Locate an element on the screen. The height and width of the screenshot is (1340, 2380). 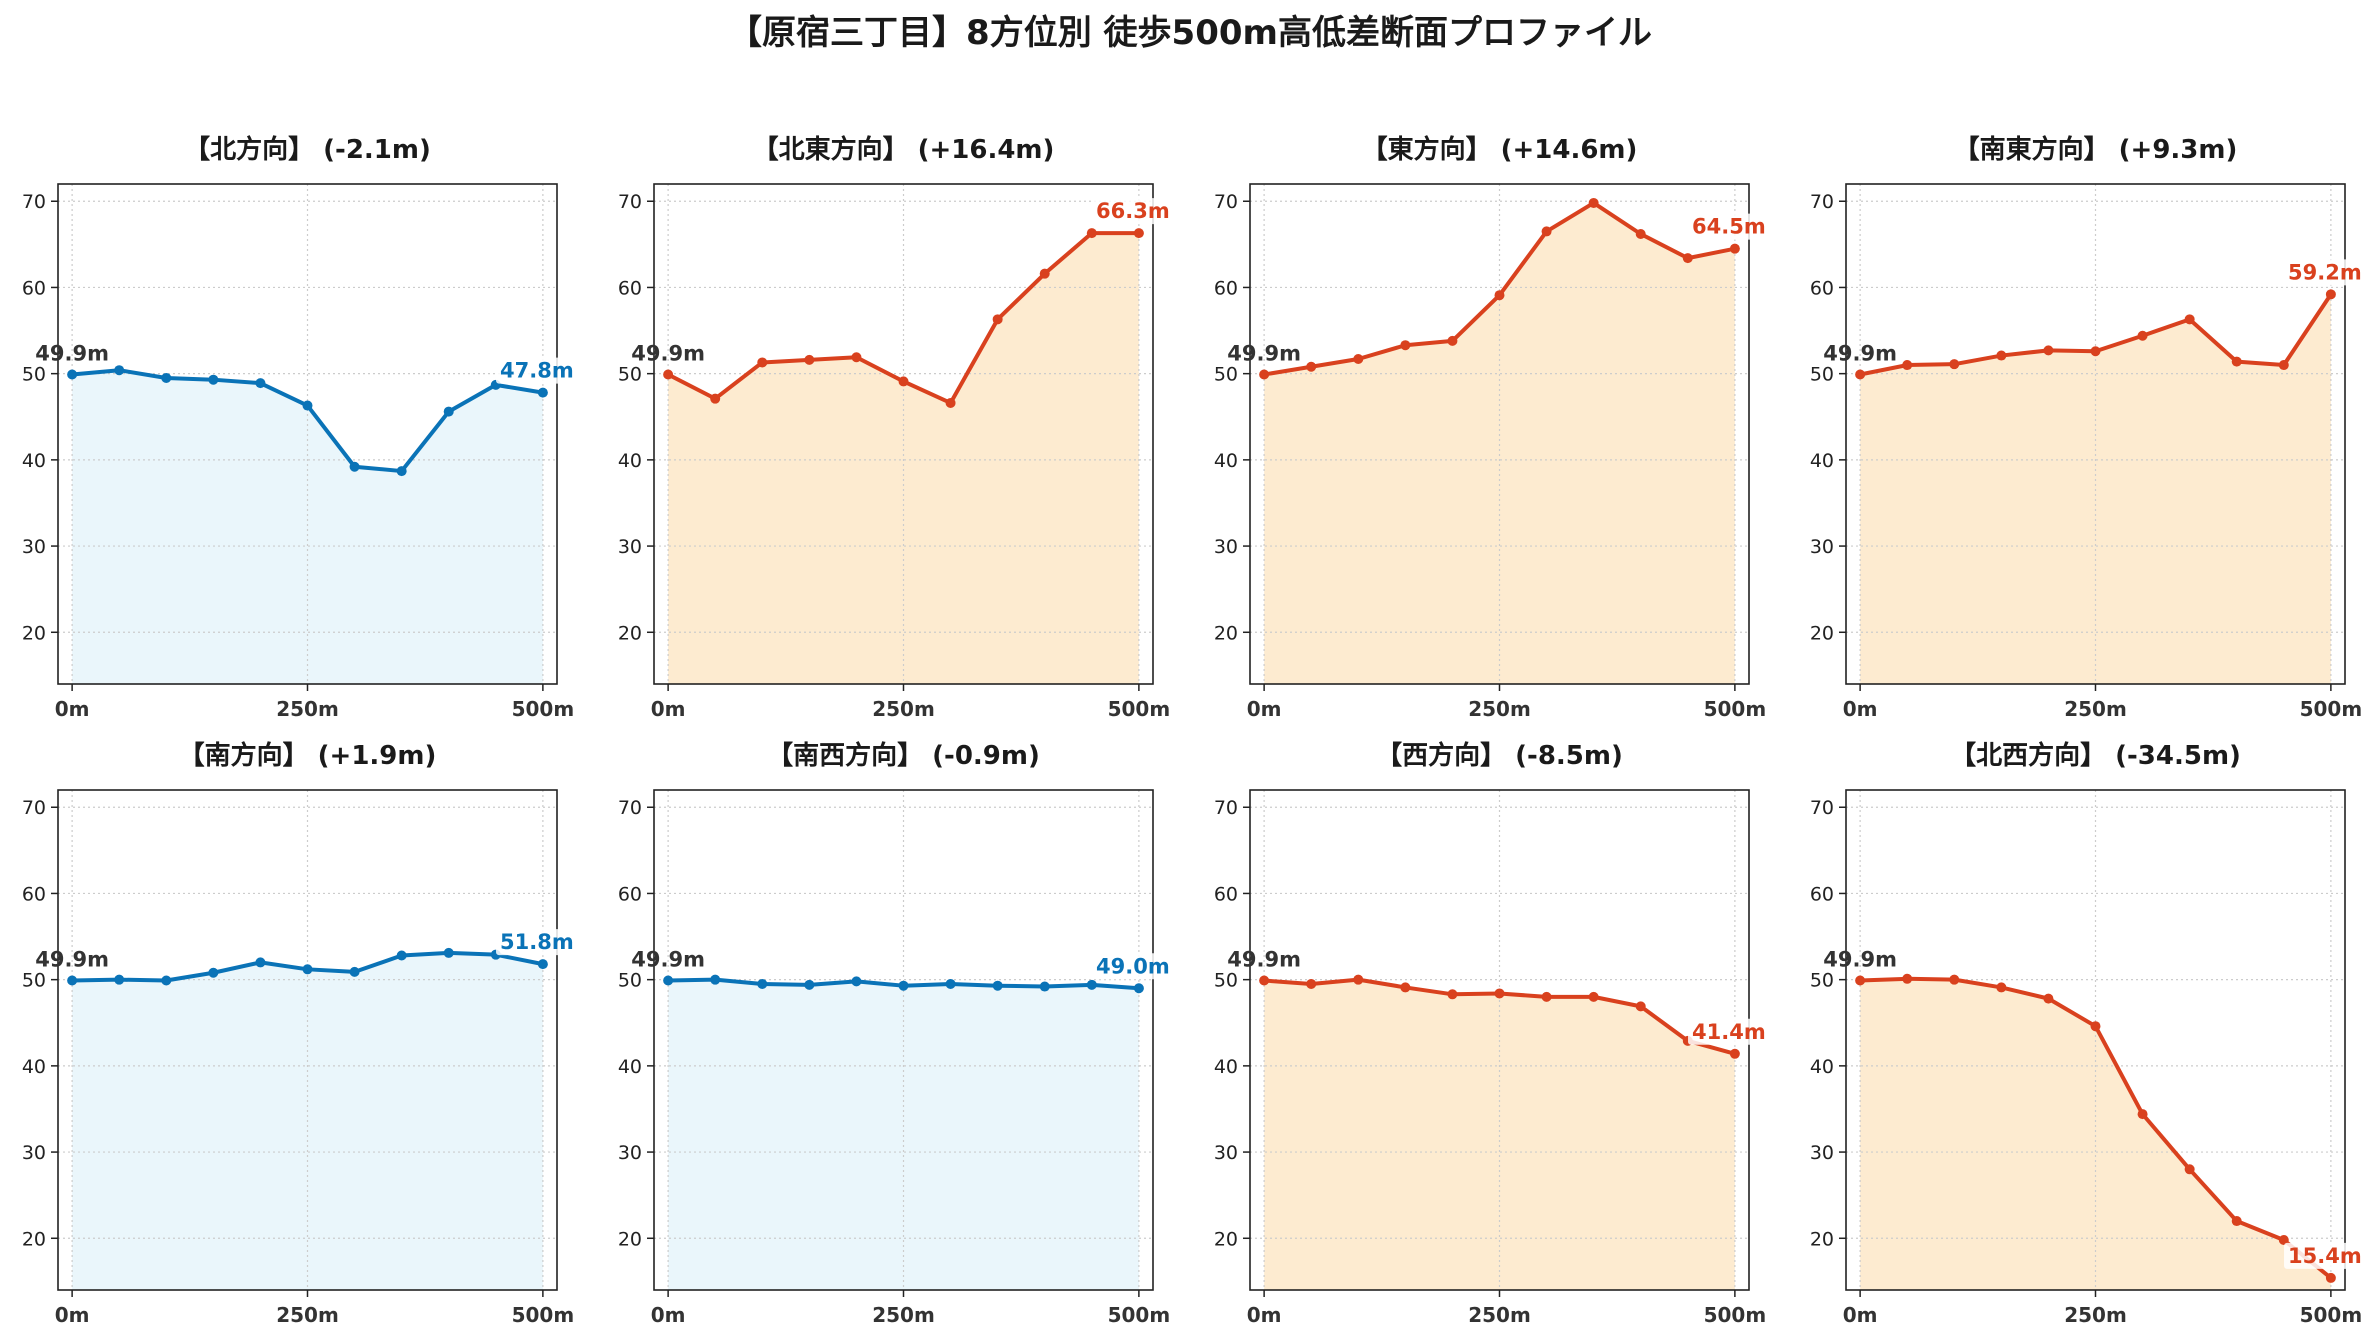
end-value-label: 15.4m is located at coordinates (2325, 1256).